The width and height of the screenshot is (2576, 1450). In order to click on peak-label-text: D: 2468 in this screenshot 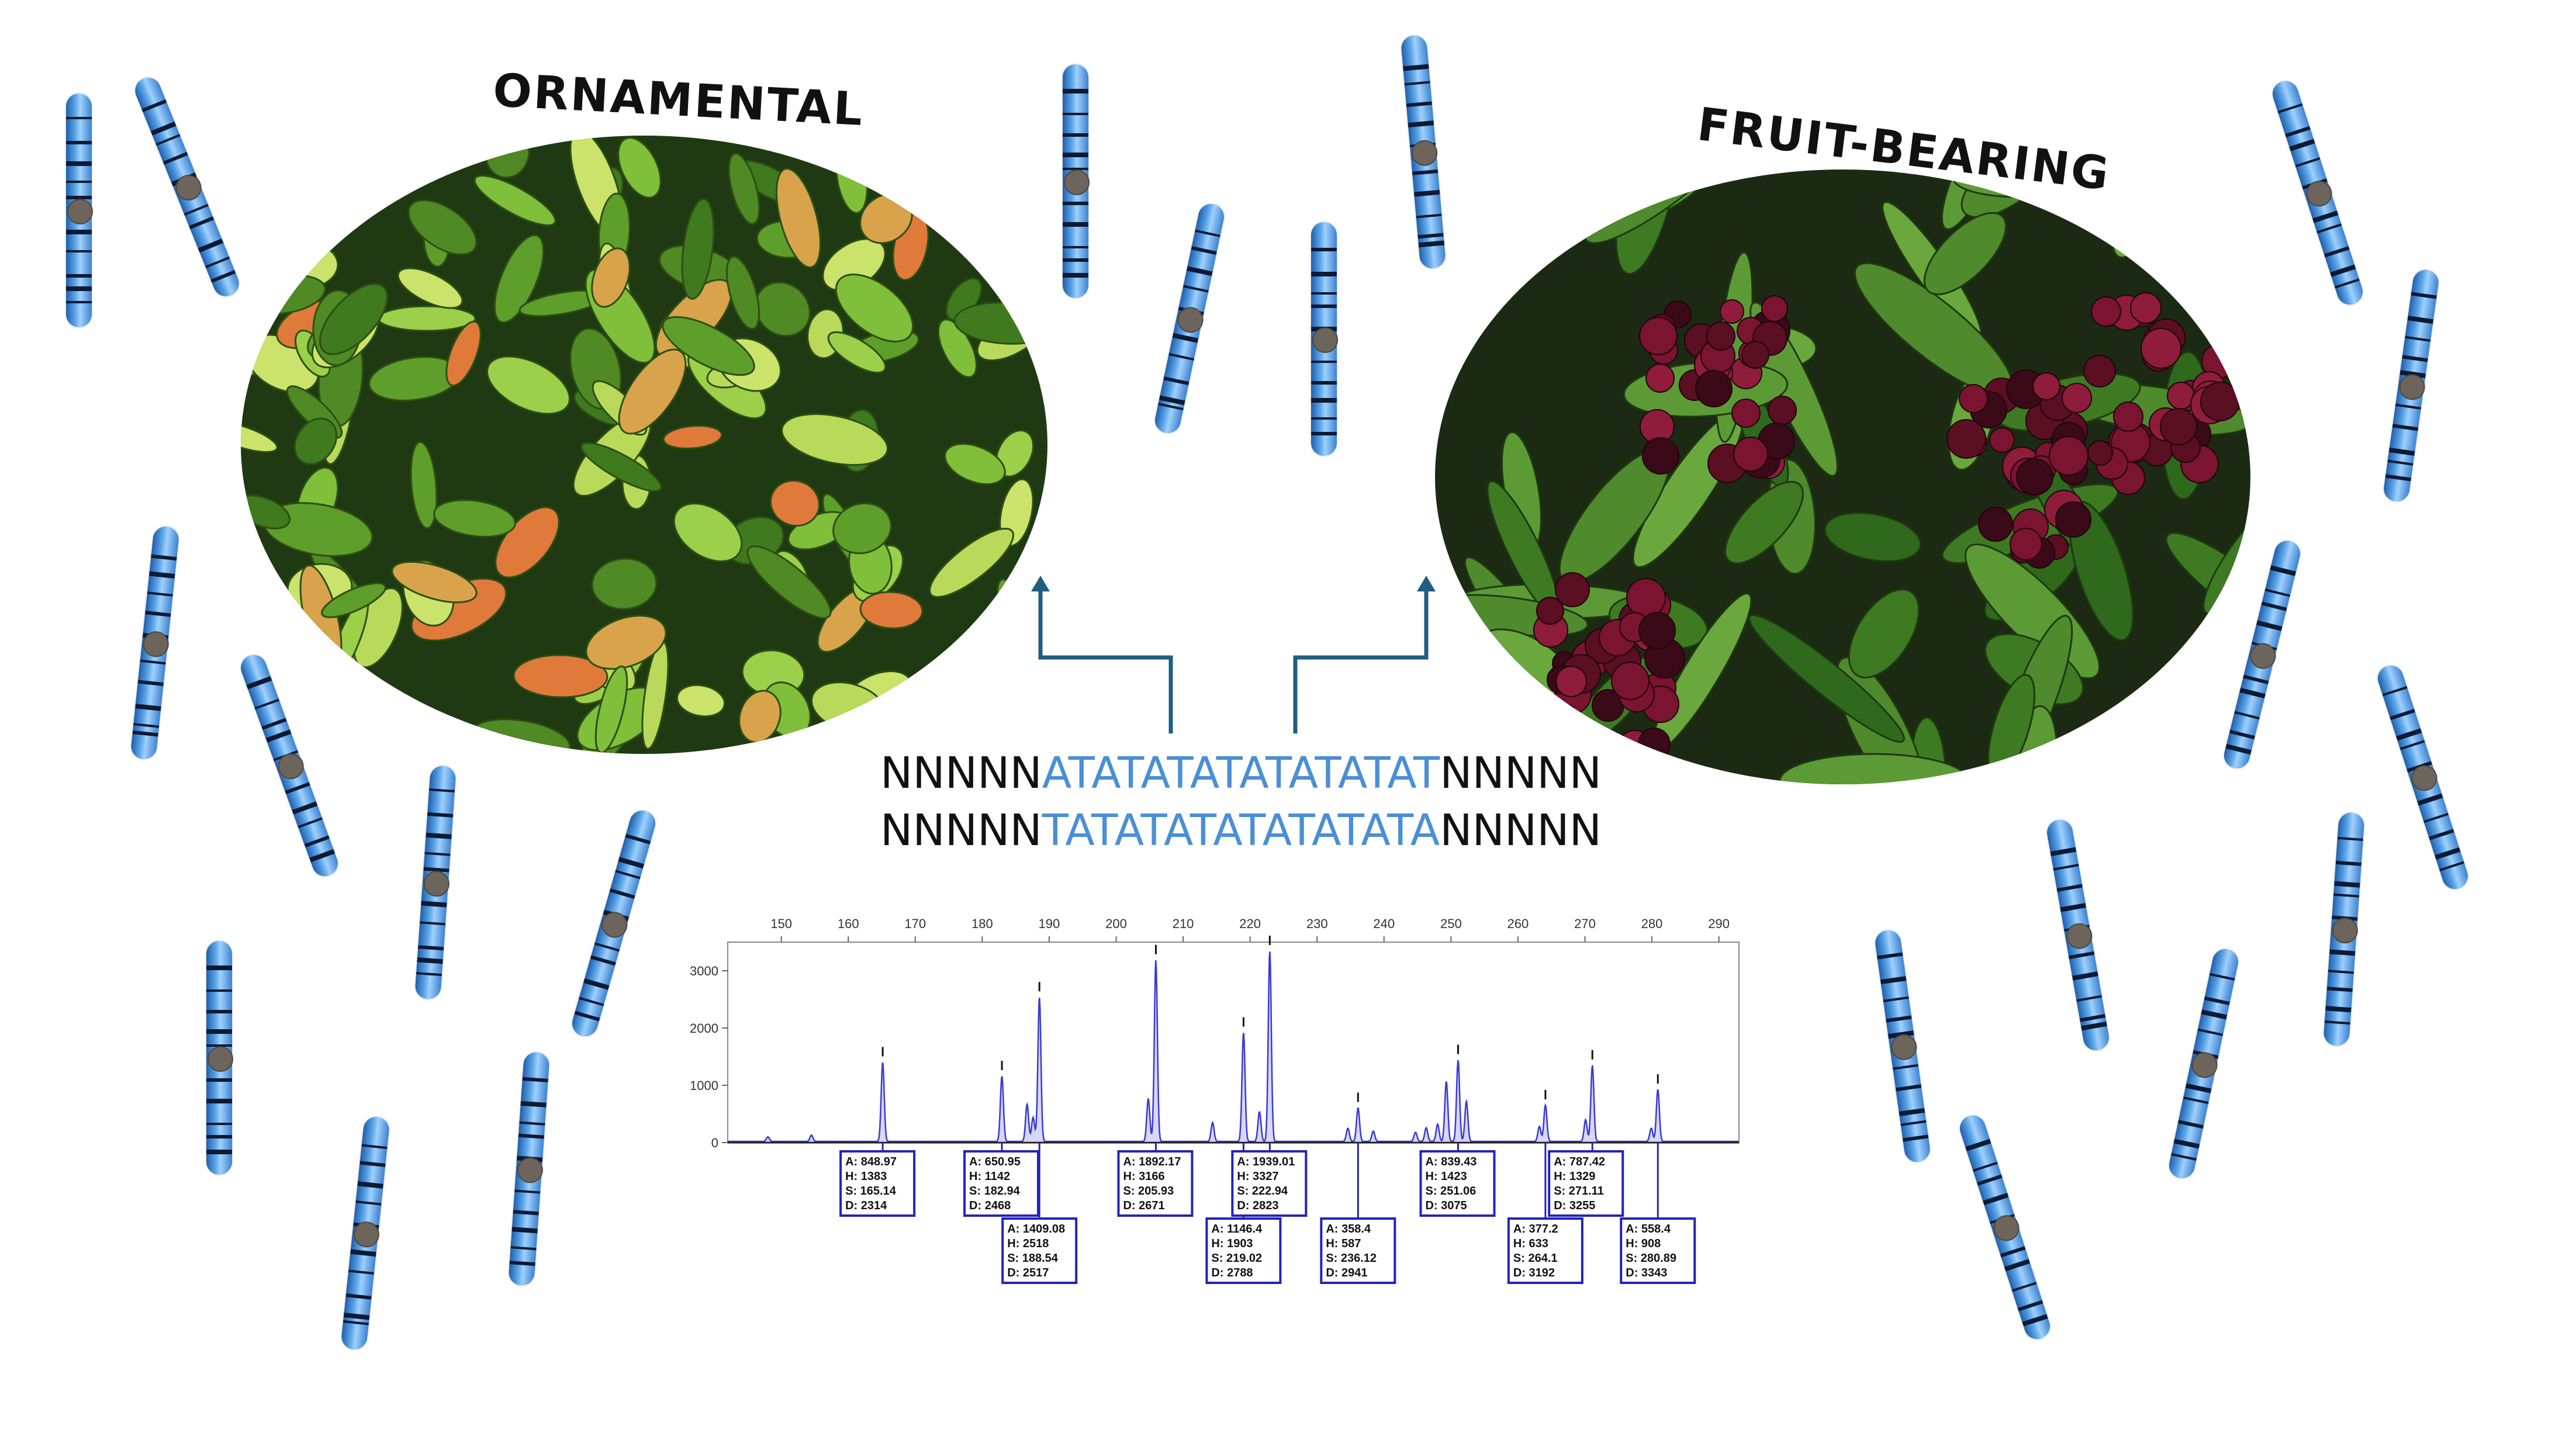, I will do `click(990, 1205)`.